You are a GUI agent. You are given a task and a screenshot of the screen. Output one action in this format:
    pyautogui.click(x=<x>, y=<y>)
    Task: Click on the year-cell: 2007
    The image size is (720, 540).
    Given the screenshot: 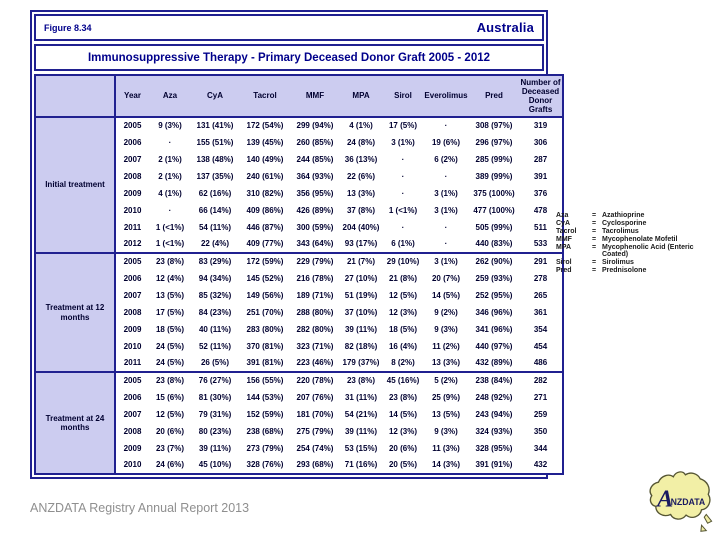 What is the action you would take?
    pyautogui.click(x=132, y=295)
    